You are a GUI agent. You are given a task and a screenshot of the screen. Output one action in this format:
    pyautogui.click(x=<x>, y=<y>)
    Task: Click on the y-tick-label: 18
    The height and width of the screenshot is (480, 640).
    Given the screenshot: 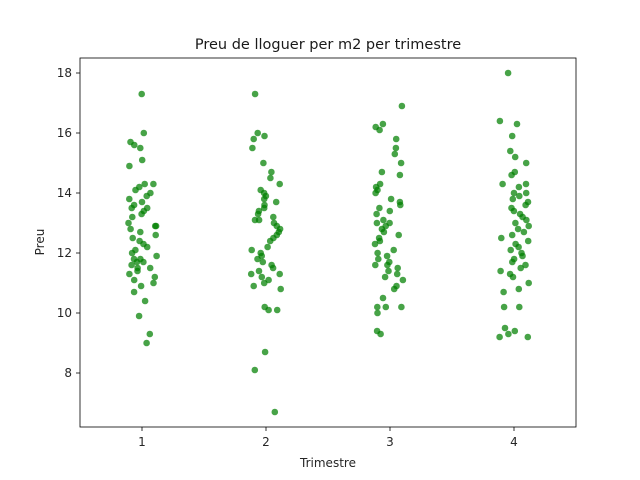 What is the action you would take?
    pyautogui.click(x=64, y=73)
    